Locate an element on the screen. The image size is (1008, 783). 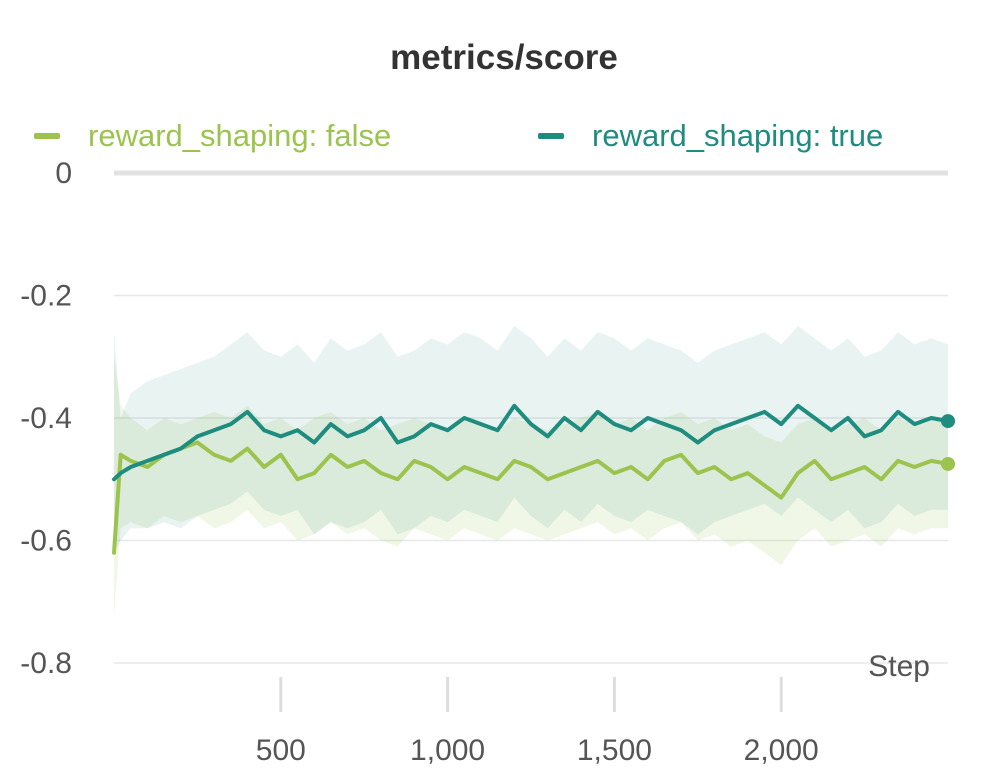
legend-label-false: reward_shaping: false is located at coordinates (240, 135).